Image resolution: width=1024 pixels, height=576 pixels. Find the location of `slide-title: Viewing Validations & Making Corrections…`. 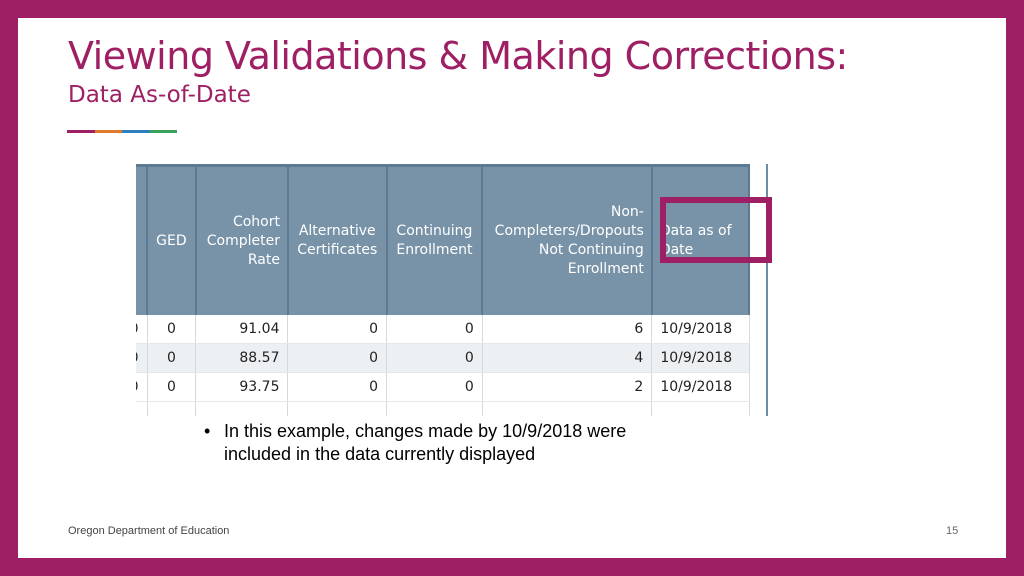

slide-title: Viewing Validations & Making Corrections… is located at coordinates (458, 56).